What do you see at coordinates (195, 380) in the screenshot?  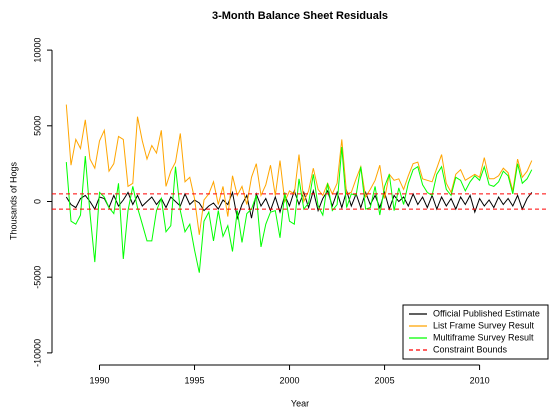 I see `x-tick-label: 1995` at bounding box center [195, 380].